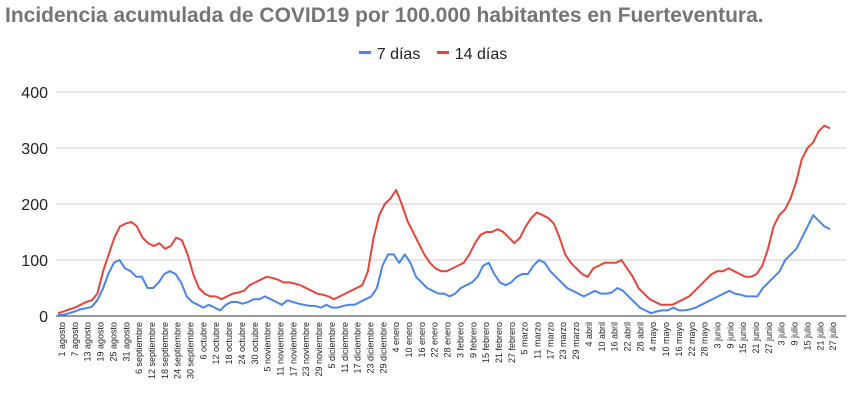 Image resolution: width=866 pixels, height=401 pixels. Describe the element at coordinates (795, 334) in the screenshot. I see `x-tick-label: 9 julio` at that location.